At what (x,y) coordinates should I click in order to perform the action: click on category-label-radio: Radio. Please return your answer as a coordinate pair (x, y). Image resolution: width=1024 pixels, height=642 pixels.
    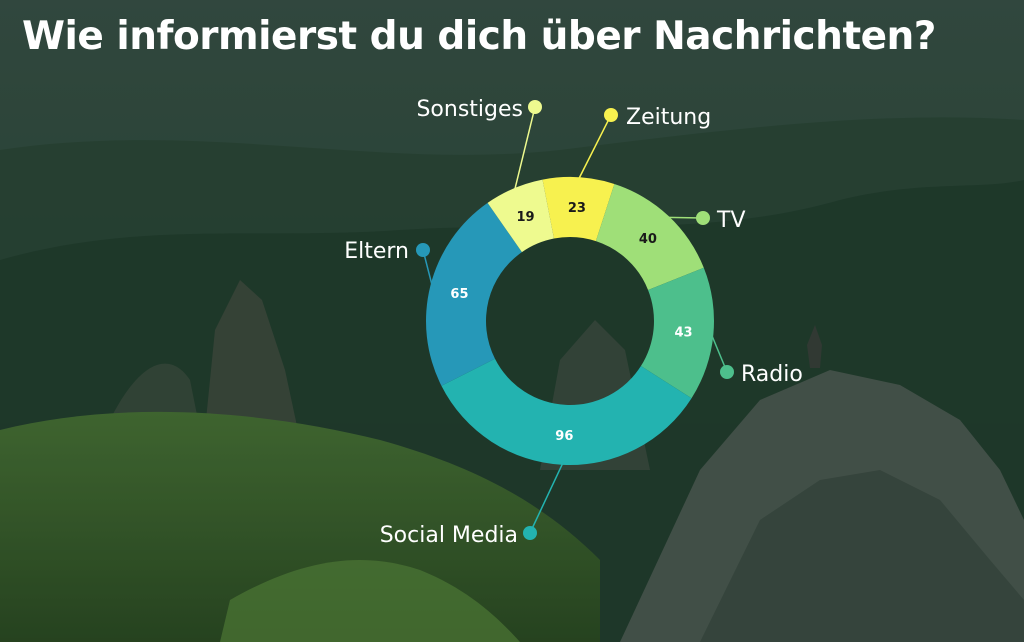
    Looking at the image, I should click on (772, 374).